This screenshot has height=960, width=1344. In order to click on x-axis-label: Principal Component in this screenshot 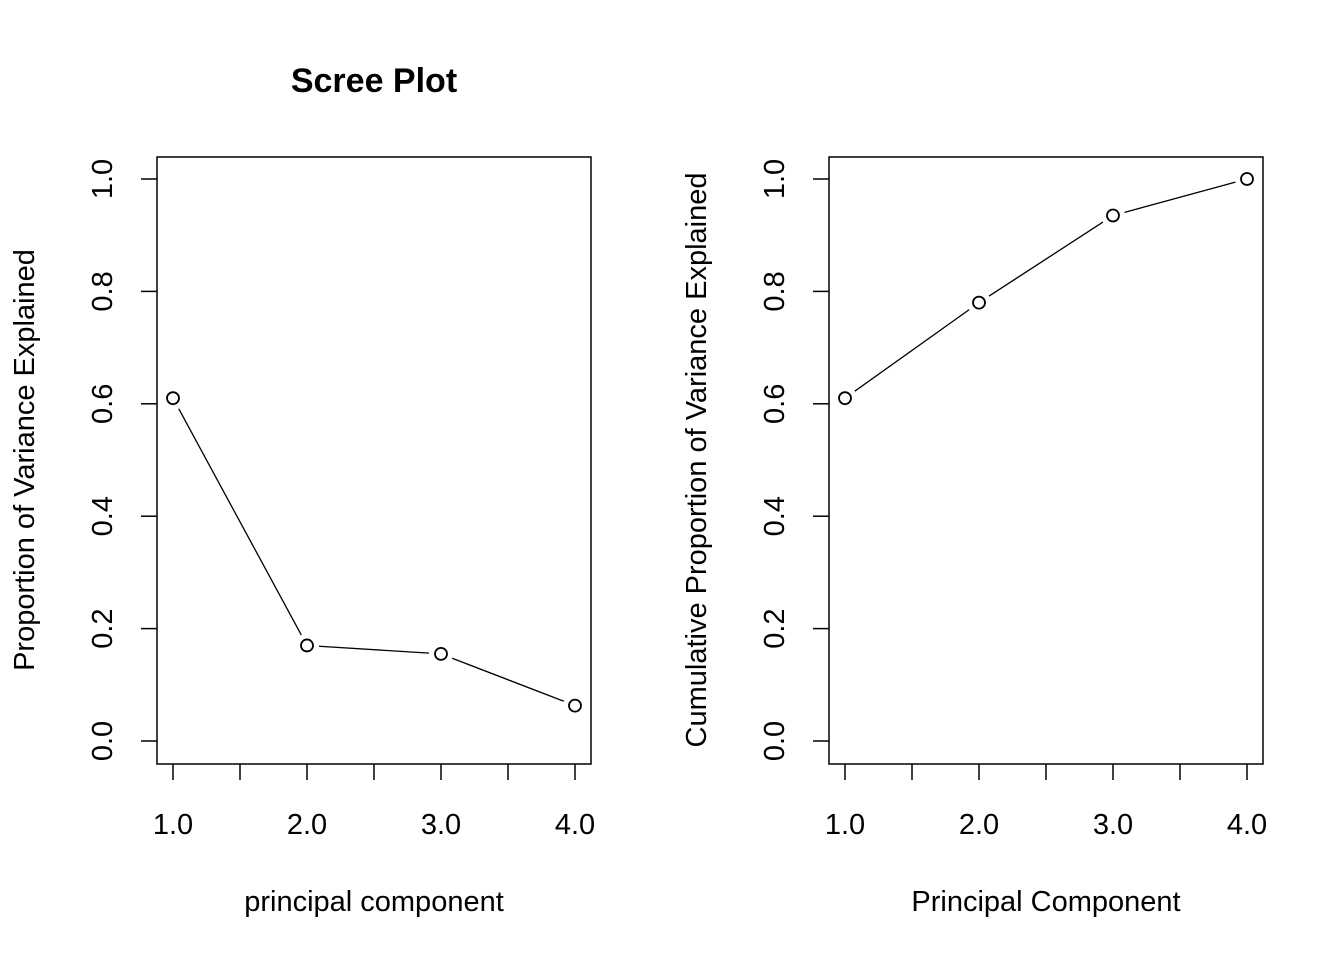, I will do `click(1045, 902)`.